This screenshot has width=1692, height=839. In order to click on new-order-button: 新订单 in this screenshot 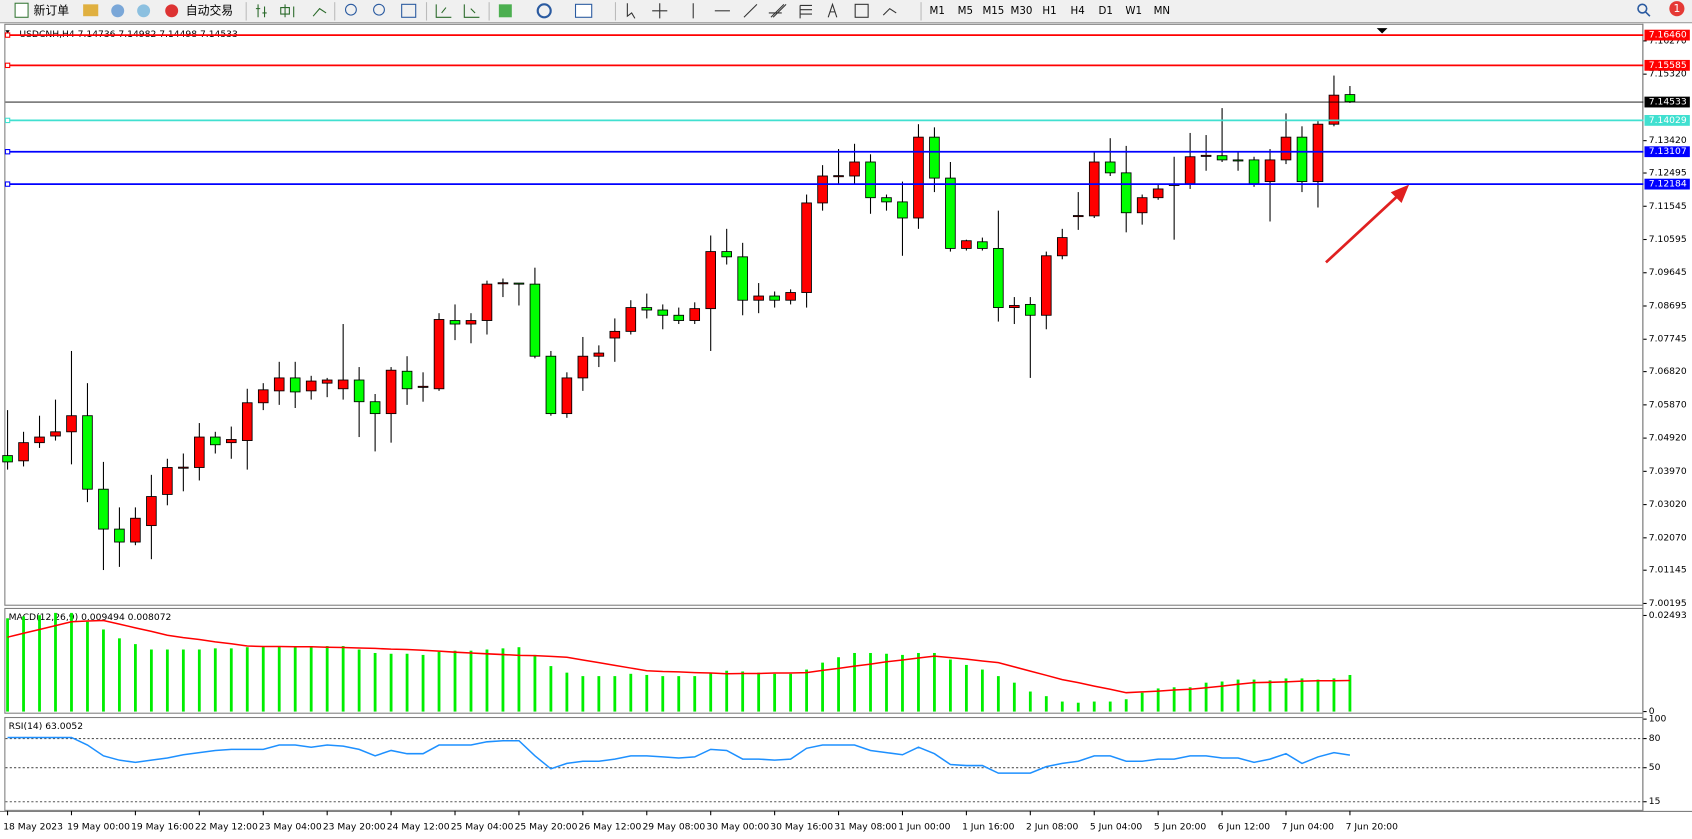, I will do `click(41, 10)`.